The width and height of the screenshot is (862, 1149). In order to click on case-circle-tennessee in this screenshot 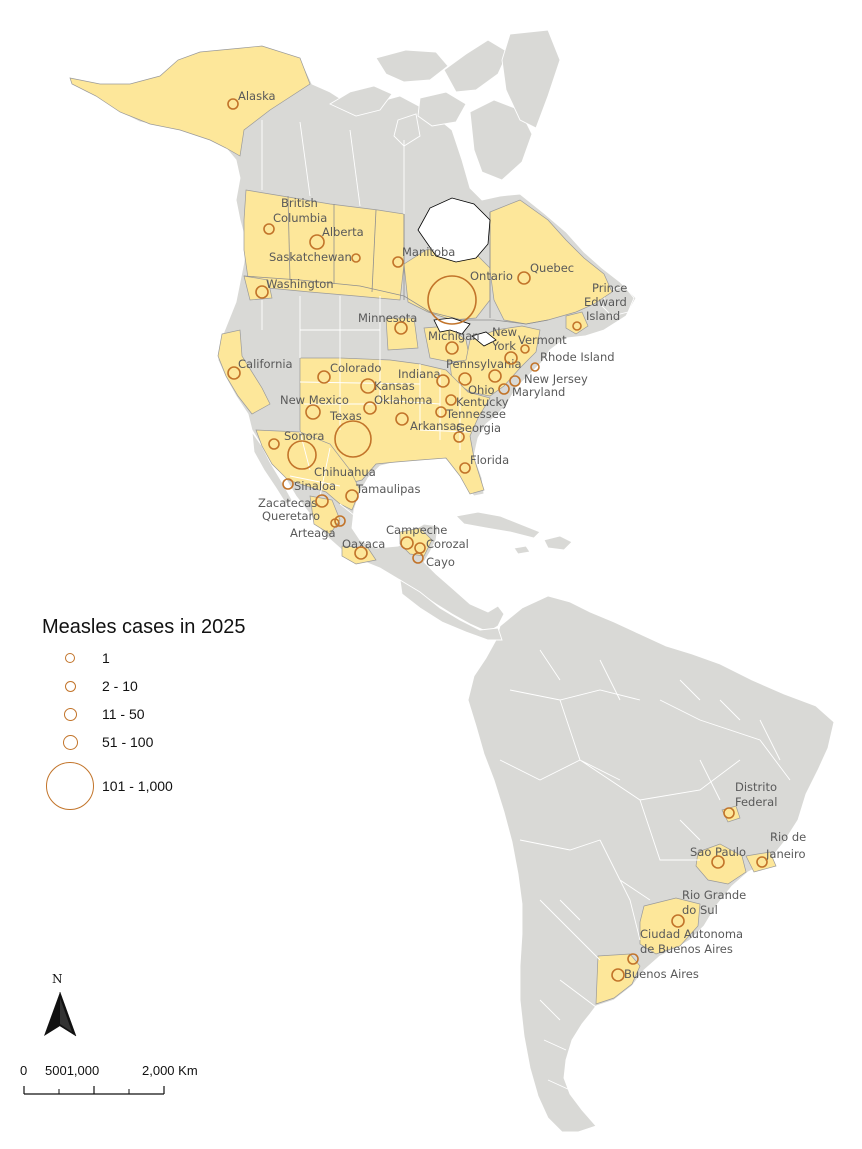, I will do `click(441, 412)`.